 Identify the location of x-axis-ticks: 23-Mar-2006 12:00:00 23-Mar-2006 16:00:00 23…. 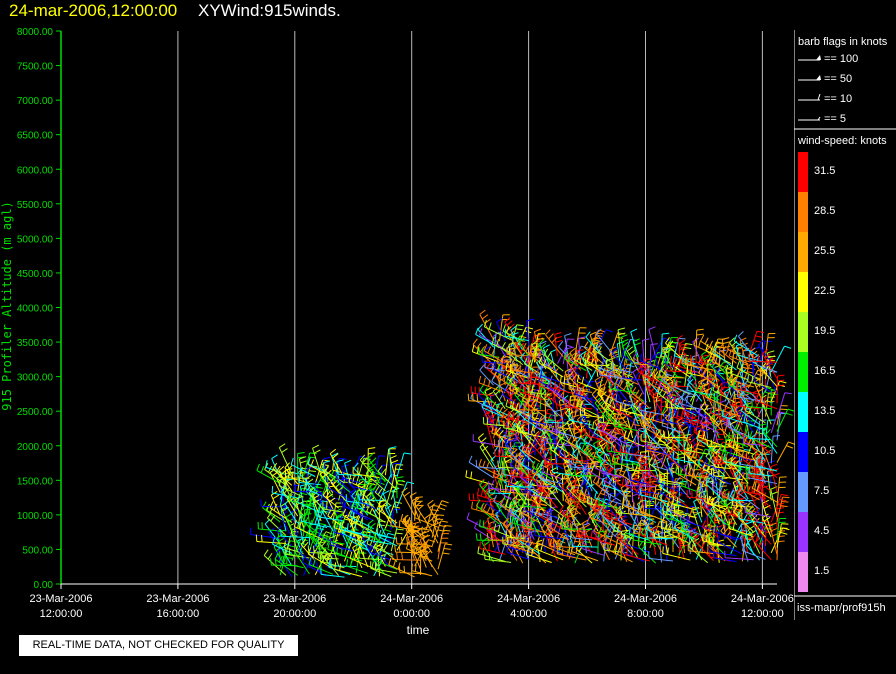
(412, 602).